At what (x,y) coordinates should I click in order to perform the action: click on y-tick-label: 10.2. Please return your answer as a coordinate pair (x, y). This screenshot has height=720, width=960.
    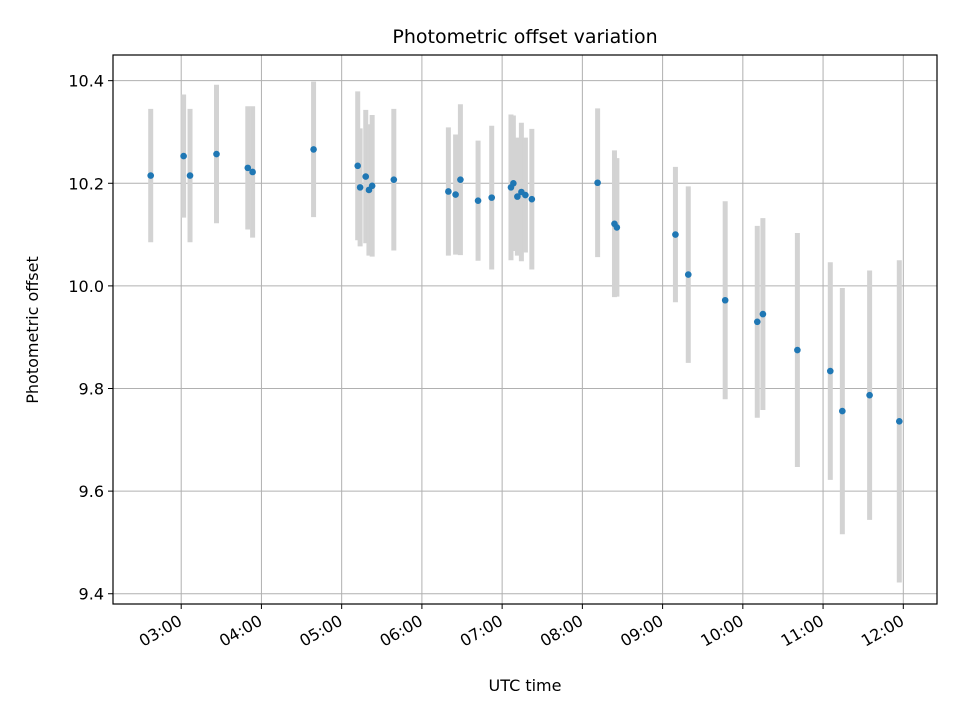
    Looking at the image, I should click on (86, 183).